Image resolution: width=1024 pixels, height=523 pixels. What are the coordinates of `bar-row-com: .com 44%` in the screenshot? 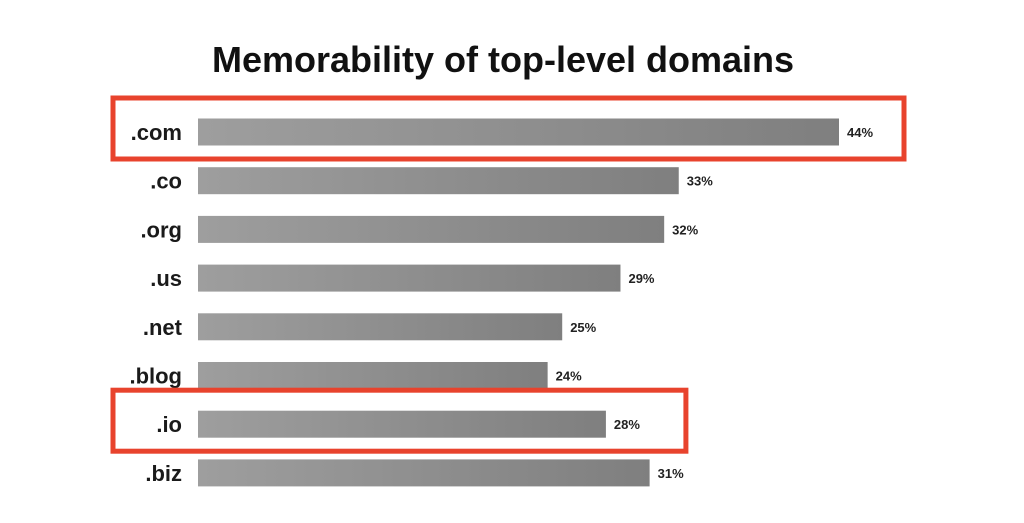 It's located at (502, 132).